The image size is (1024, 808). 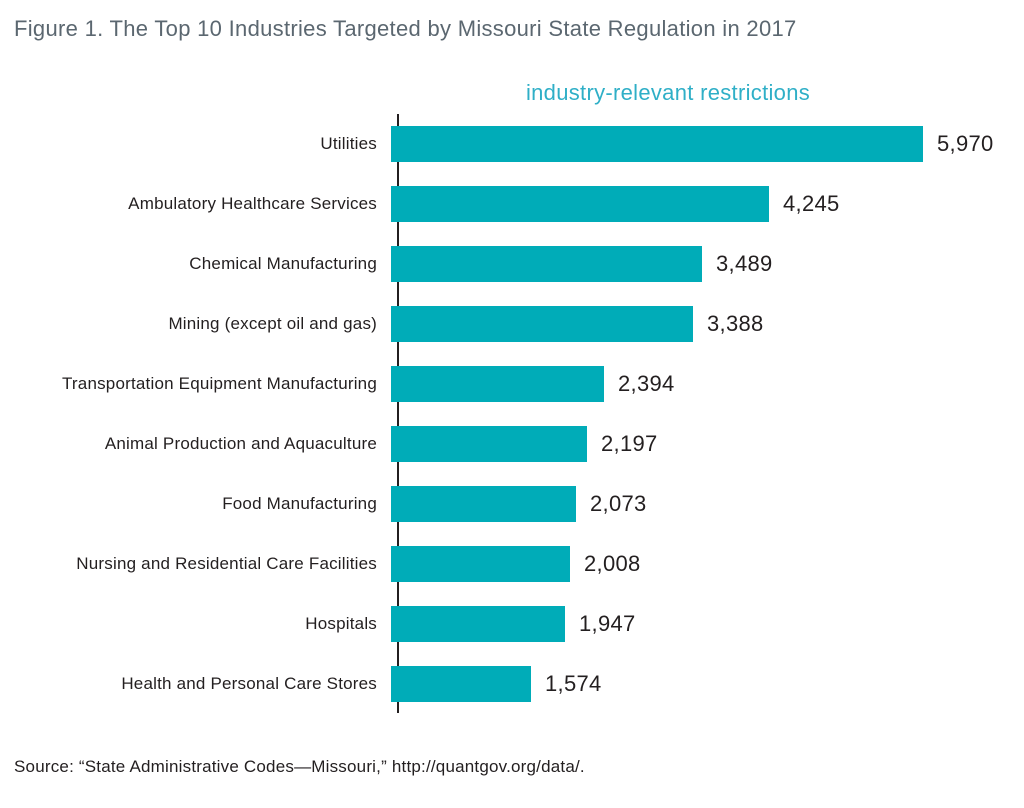 I want to click on value-label: 1,947, so click(x=607, y=623).